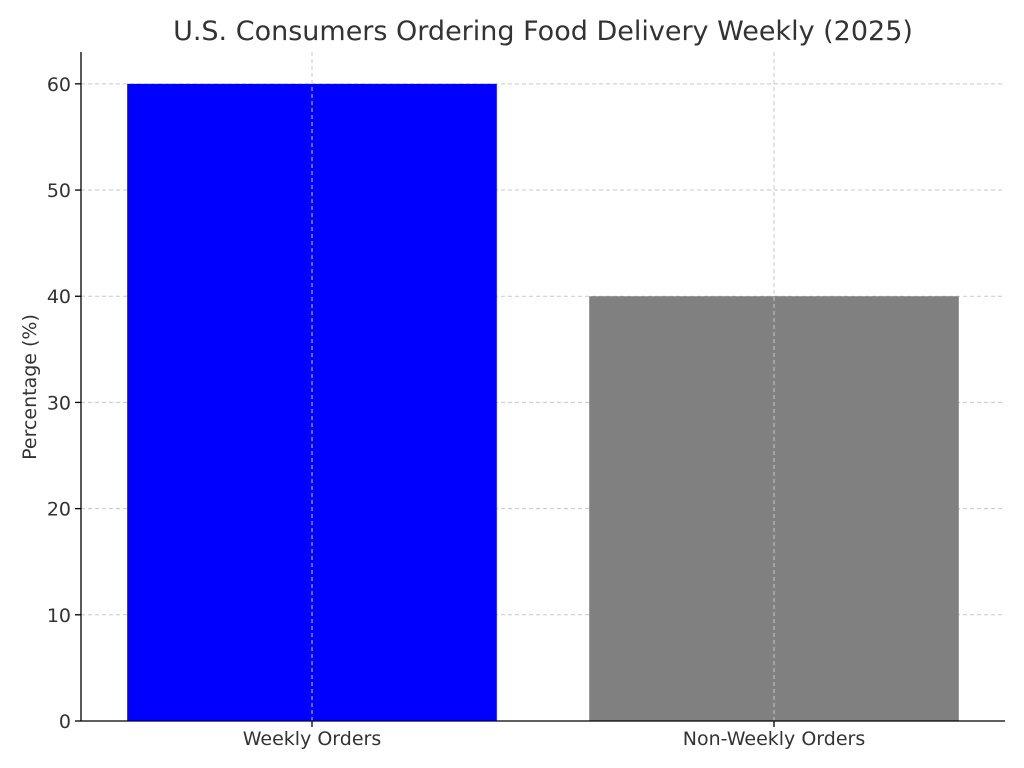  What do you see at coordinates (59, 510) in the screenshot?
I see `y-tick-label: 20` at bounding box center [59, 510].